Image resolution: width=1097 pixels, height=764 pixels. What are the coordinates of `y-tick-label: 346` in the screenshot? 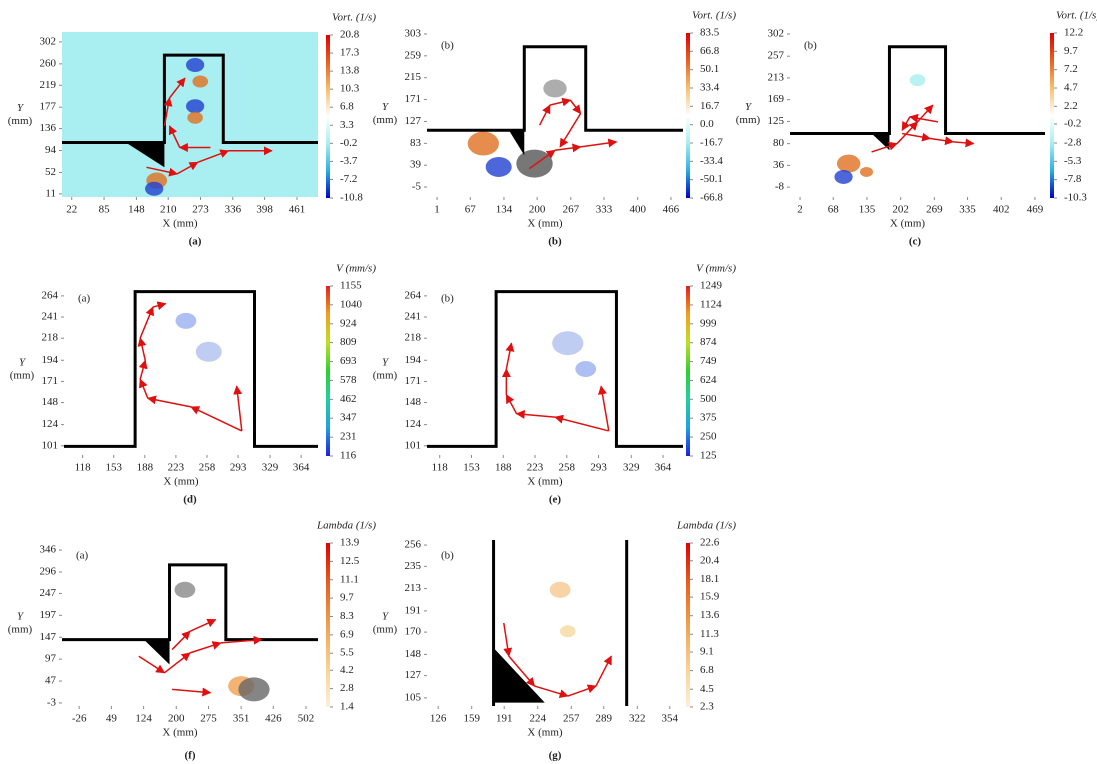 It's located at (48, 550).